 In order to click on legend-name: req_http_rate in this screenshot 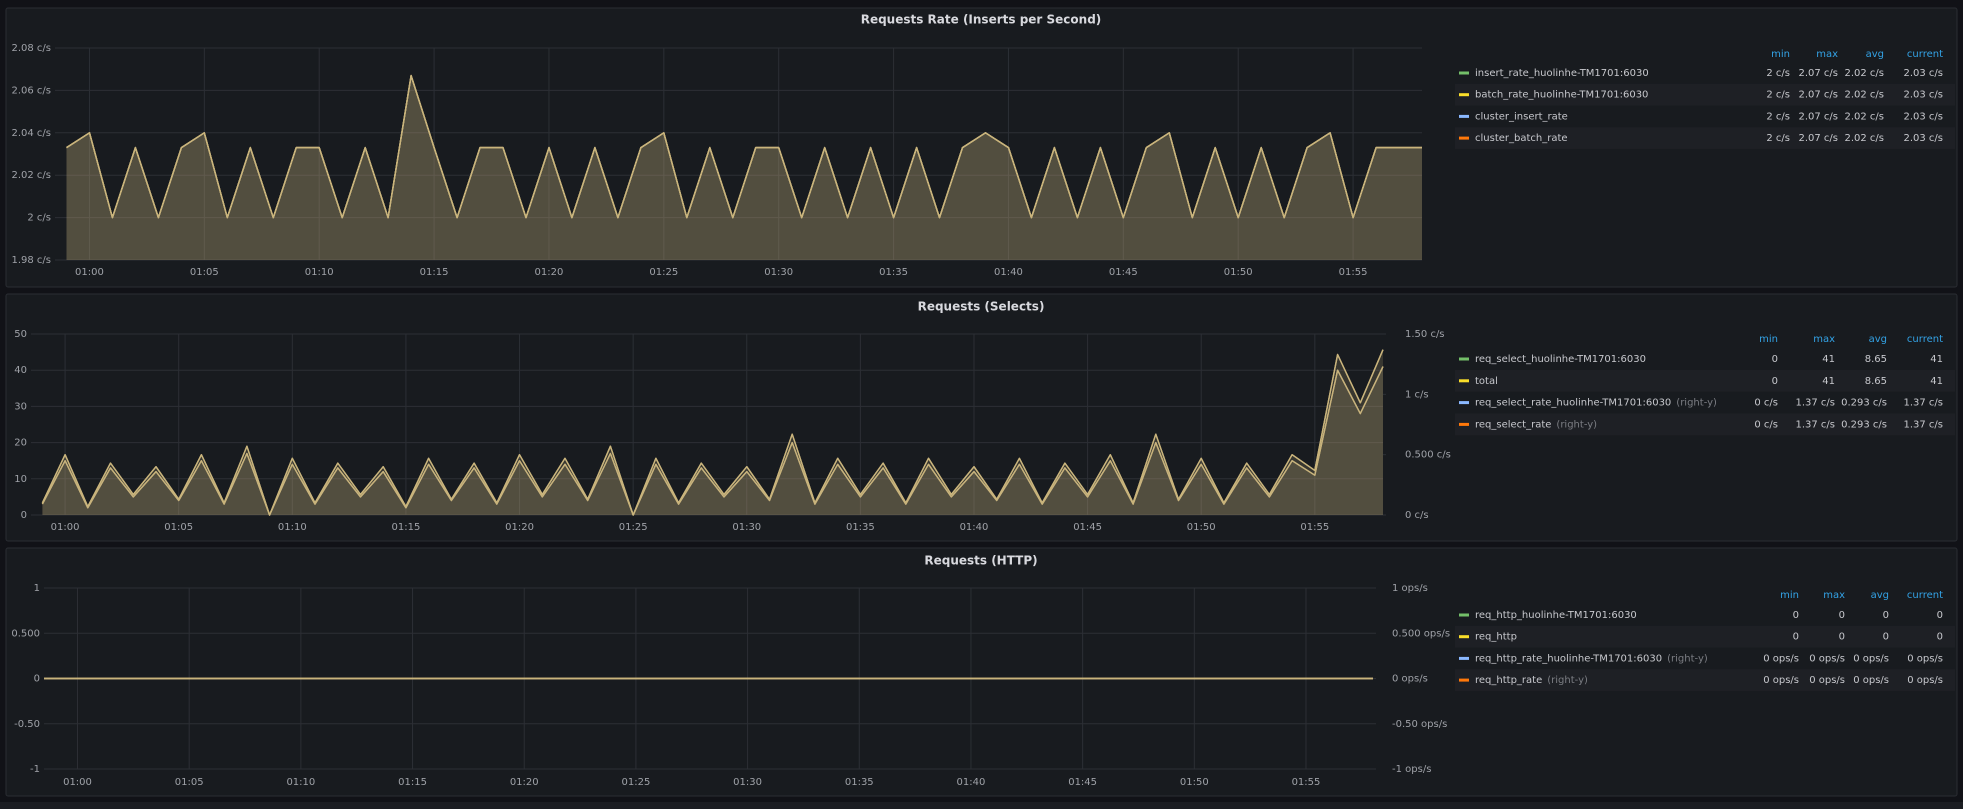, I will do `click(1508, 680)`.